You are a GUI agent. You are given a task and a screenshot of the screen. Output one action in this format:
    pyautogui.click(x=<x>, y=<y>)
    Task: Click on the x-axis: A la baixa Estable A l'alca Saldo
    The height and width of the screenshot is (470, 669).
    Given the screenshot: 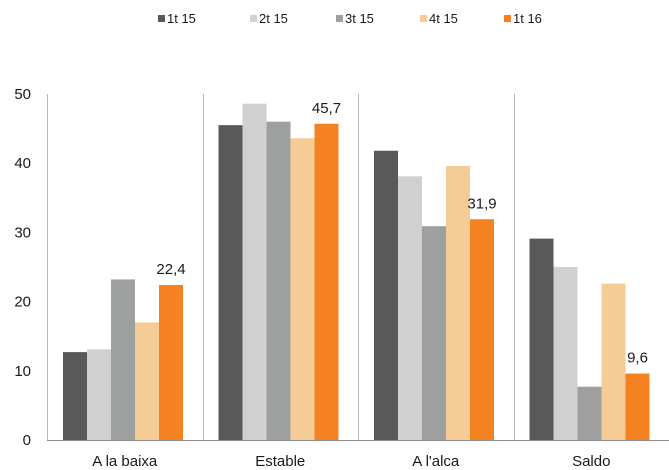 What is the action you would take?
    pyautogui.click(x=358, y=455)
    